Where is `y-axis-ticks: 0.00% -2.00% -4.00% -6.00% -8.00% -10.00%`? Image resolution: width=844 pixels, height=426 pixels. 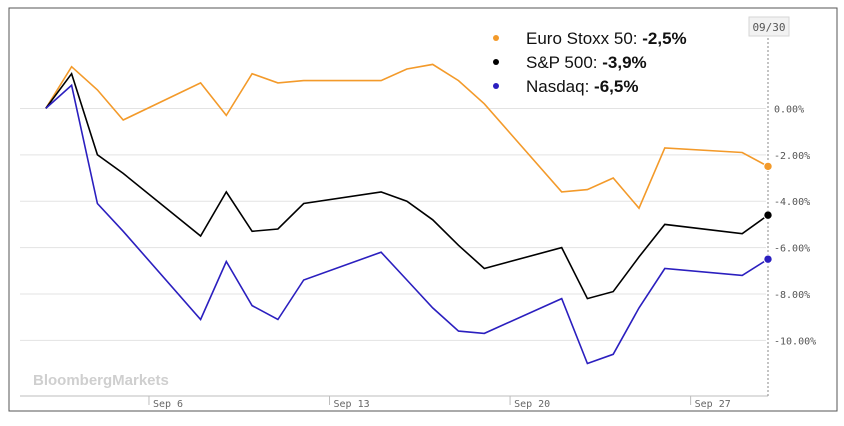
y-axis-ticks: 0.00% -2.00% -4.00% -6.00% -8.00% -10.00% is located at coordinates (795, 225).